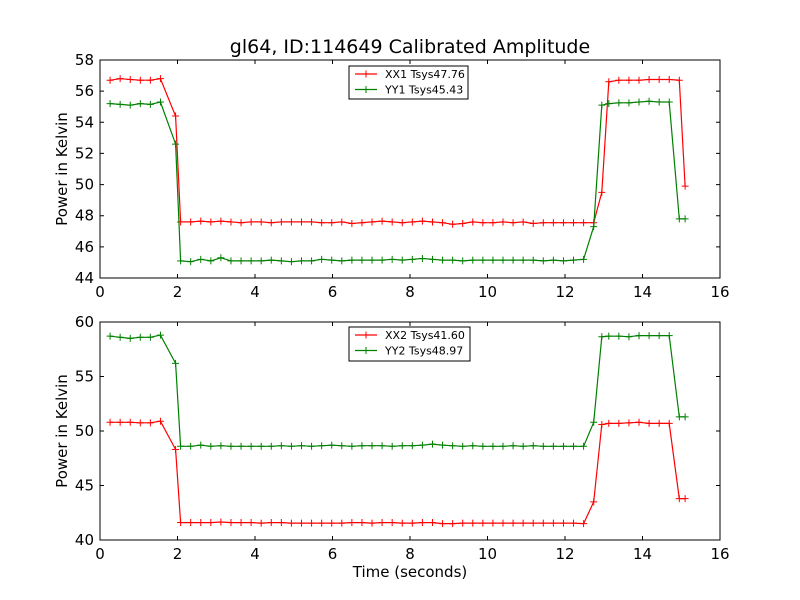 The width and height of the screenshot is (800, 600). What do you see at coordinates (409, 344) in the screenshot?
I see `legend-box` at bounding box center [409, 344].